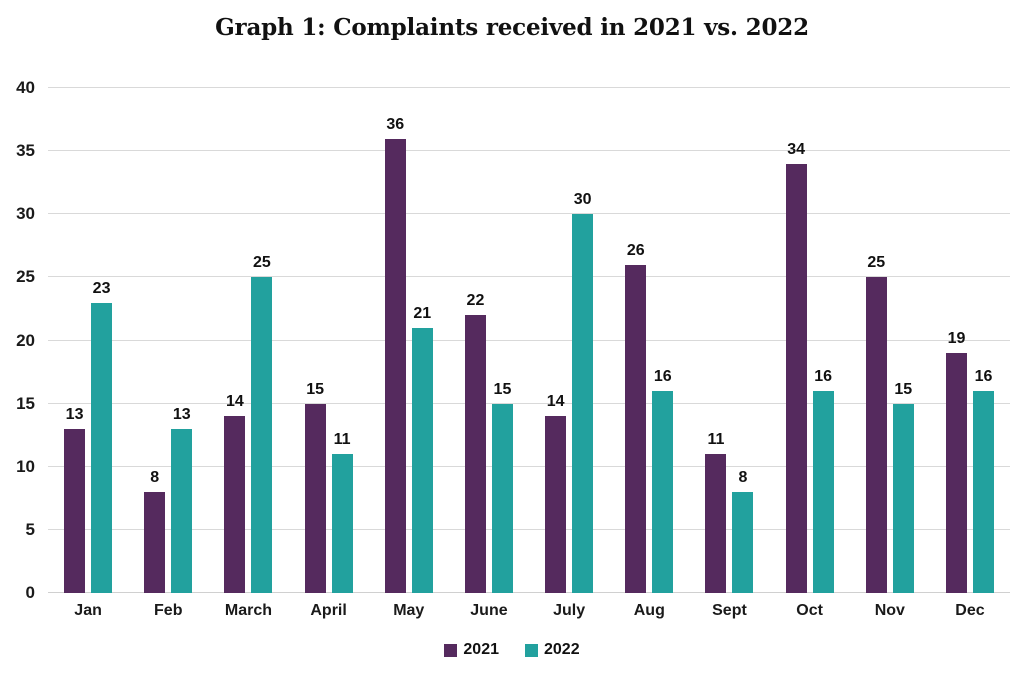  Describe the element at coordinates (569, 610) in the screenshot. I see `x-tick-label-july: July` at that location.